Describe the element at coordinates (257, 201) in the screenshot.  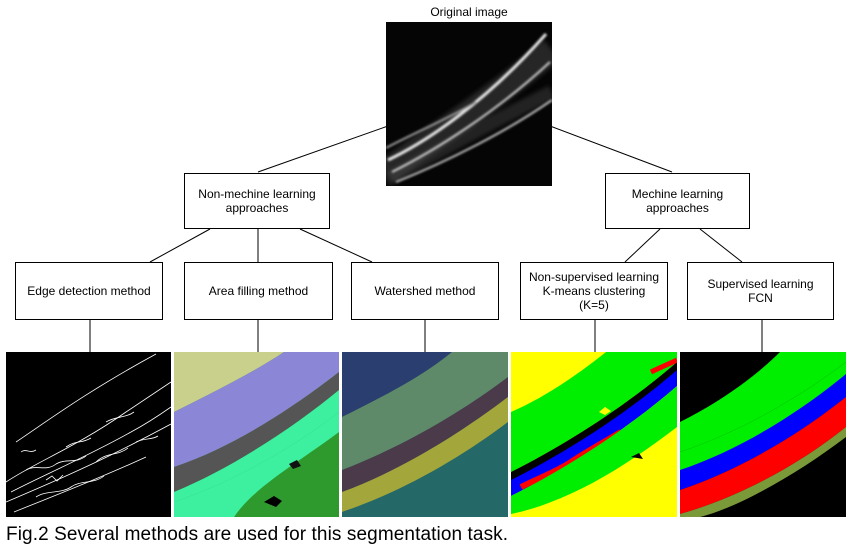
I see `non-machine-learning-node: Non-mechine learning approaches` at that location.